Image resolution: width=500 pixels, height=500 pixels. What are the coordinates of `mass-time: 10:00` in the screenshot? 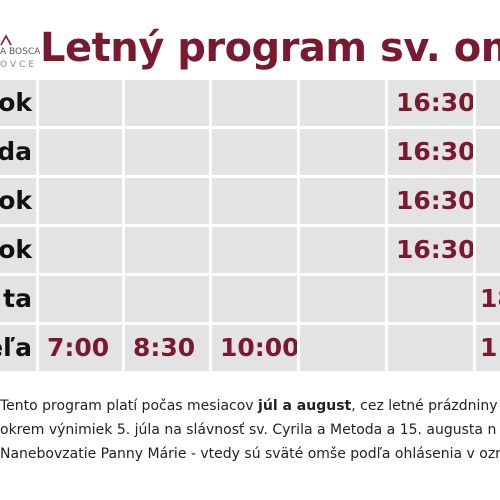 It's located at (258, 347).